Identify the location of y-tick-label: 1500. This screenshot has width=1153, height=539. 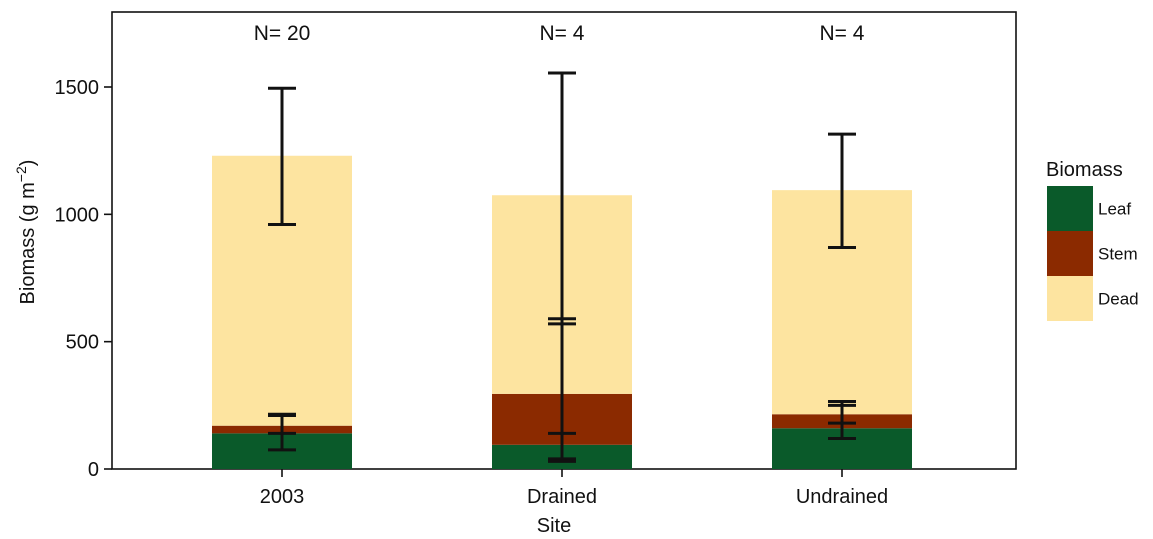
(77, 88).